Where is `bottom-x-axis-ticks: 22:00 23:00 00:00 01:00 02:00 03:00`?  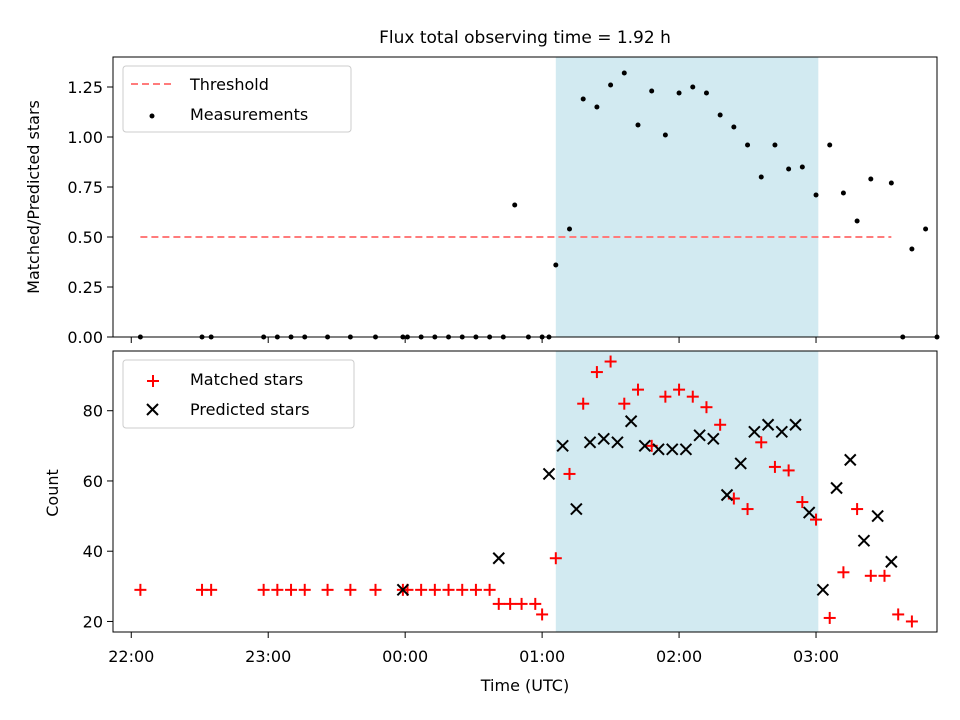 bottom-x-axis-ticks: 22:00 23:00 00:00 01:00 02:00 03:00 is located at coordinates (473, 649).